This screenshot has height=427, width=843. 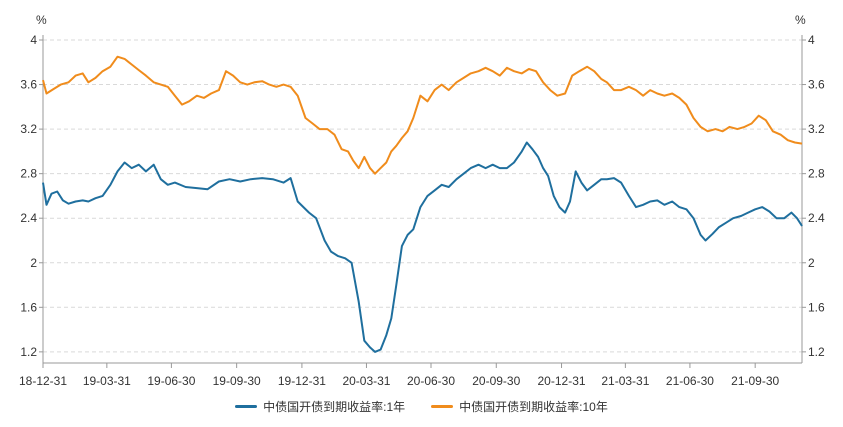 What do you see at coordinates (43, 381) in the screenshot?
I see `x-tick-label: 18-12-31` at bounding box center [43, 381].